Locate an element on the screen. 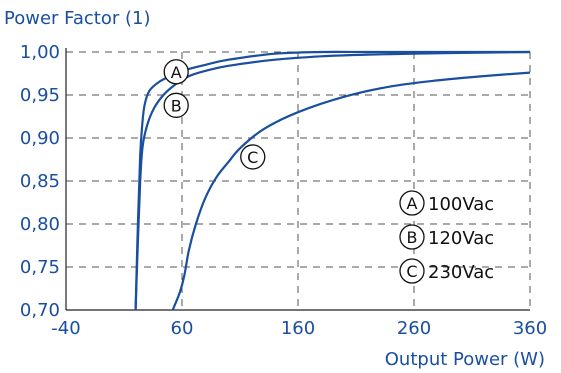 This screenshot has width=561, height=373. legend-marker-letter-a: A is located at coordinates (412, 203).